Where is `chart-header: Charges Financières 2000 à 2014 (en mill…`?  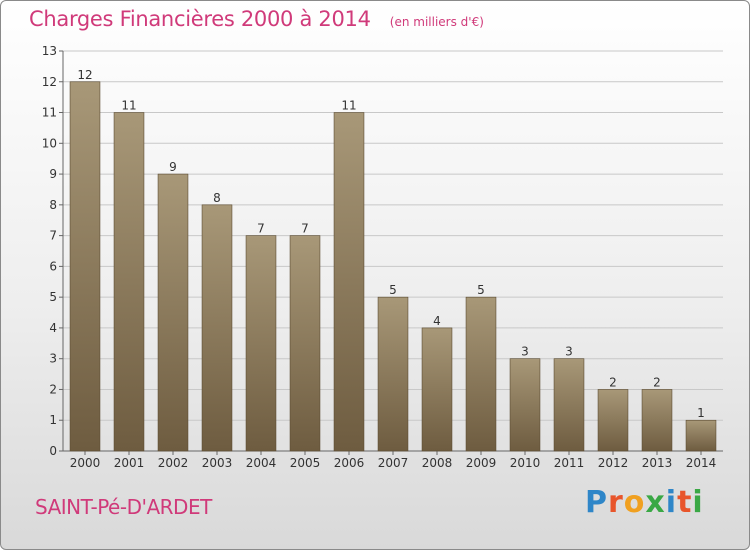 chart-header: Charges Financières 2000 à 2014 (en mill… is located at coordinates (256, 19).